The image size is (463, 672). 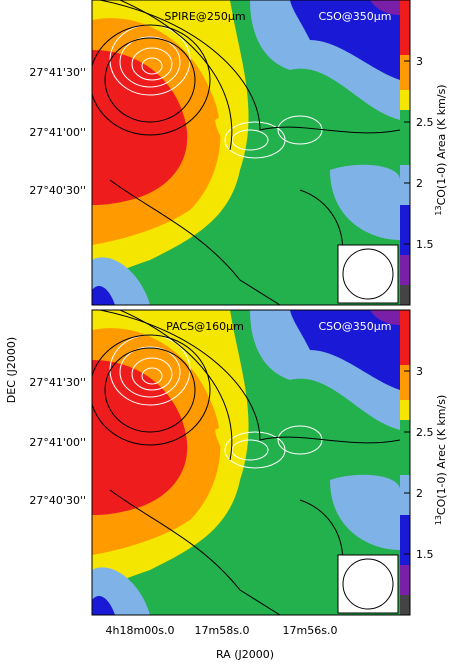 What do you see at coordinates (222, 630) in the screenshot?
I see `ra-tick-label: 17m58s.0` at bounding box center [222, 630].